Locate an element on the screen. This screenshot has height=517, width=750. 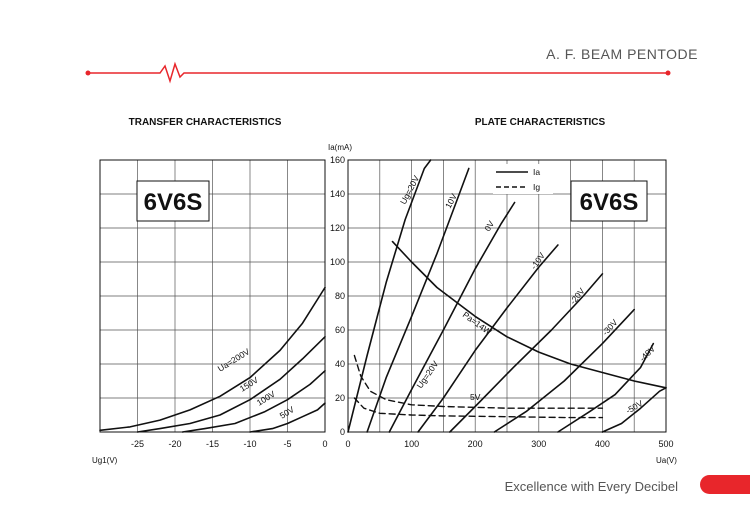
plate-x-axis-label: Ua(V) is located at coordinates (666, 460).